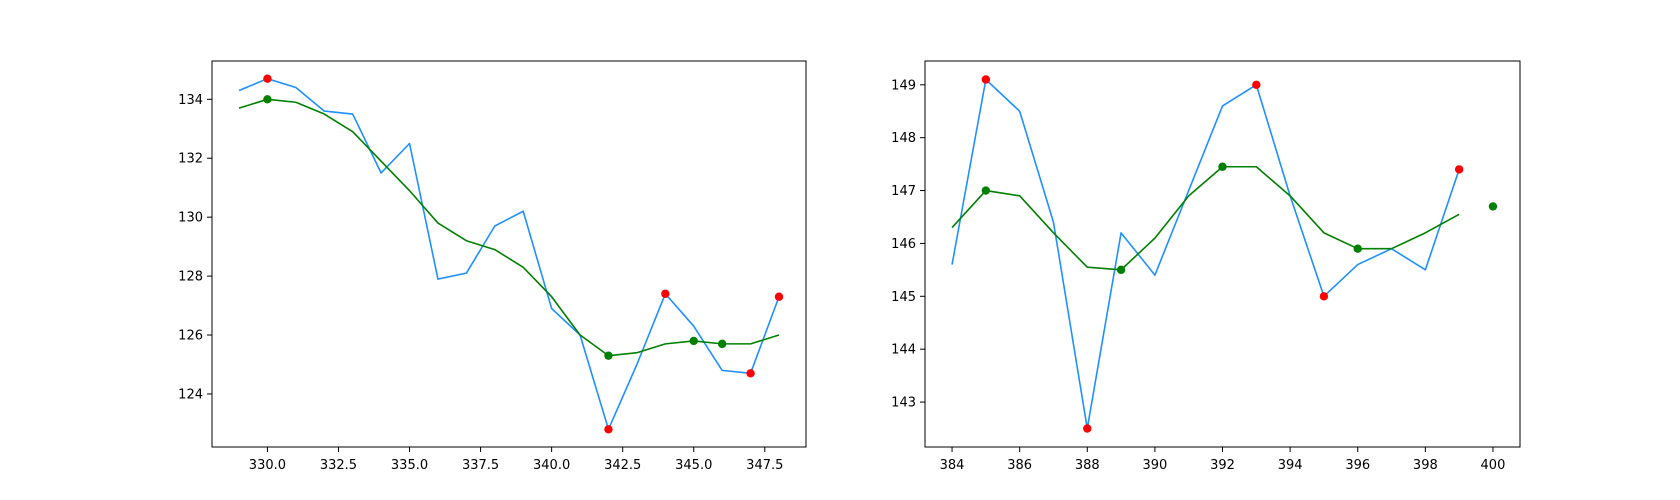  What do you see at coordinates (693, 465) in the screenshot?
I see `x-tick-label: 345.0` at bounding box center [693, 465].